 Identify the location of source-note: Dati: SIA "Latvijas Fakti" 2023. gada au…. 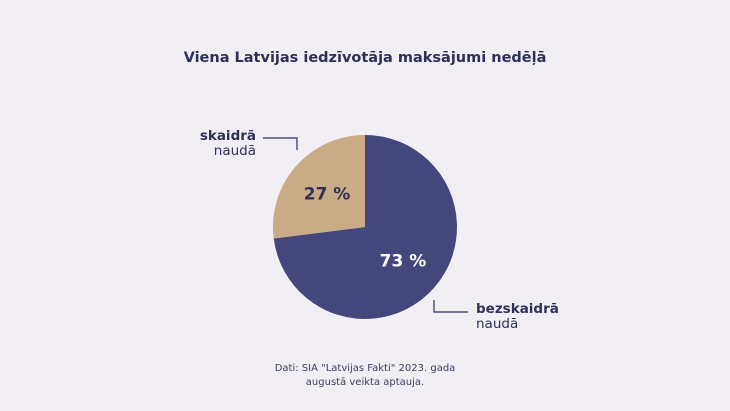
(365, 376).